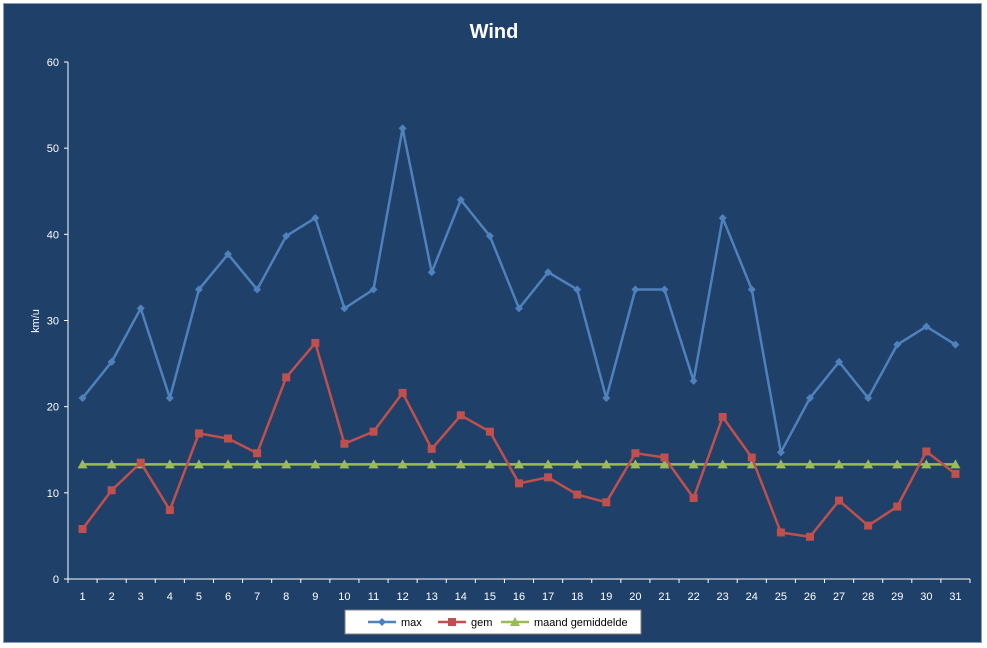 This screenshot has width=987, height=648. Describe the element at coordinates (868, 597) in the screenshot. I see `x-tick-label: 28` at that location.